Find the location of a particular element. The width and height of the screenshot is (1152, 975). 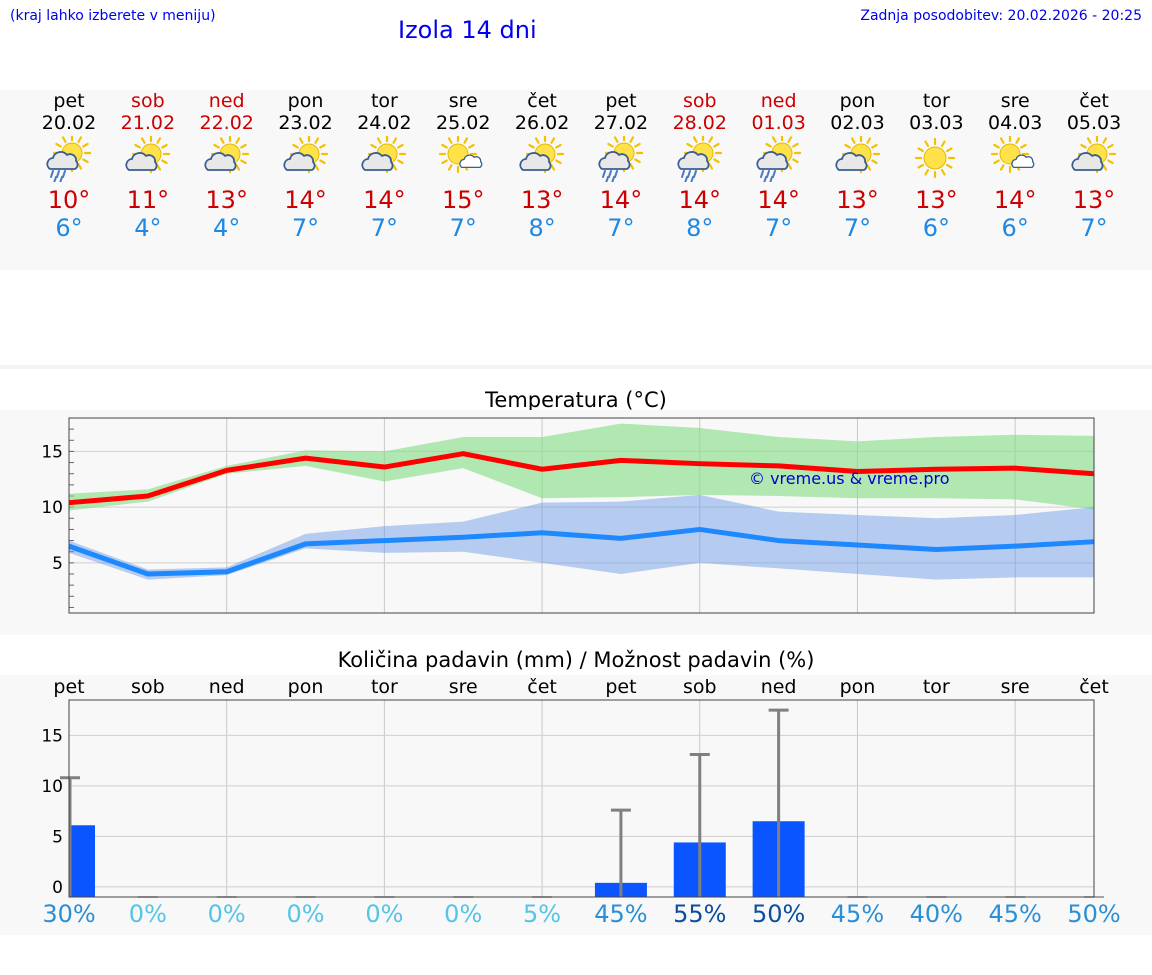

precipitation-chance: 55% is located at coordinates (700, 914).